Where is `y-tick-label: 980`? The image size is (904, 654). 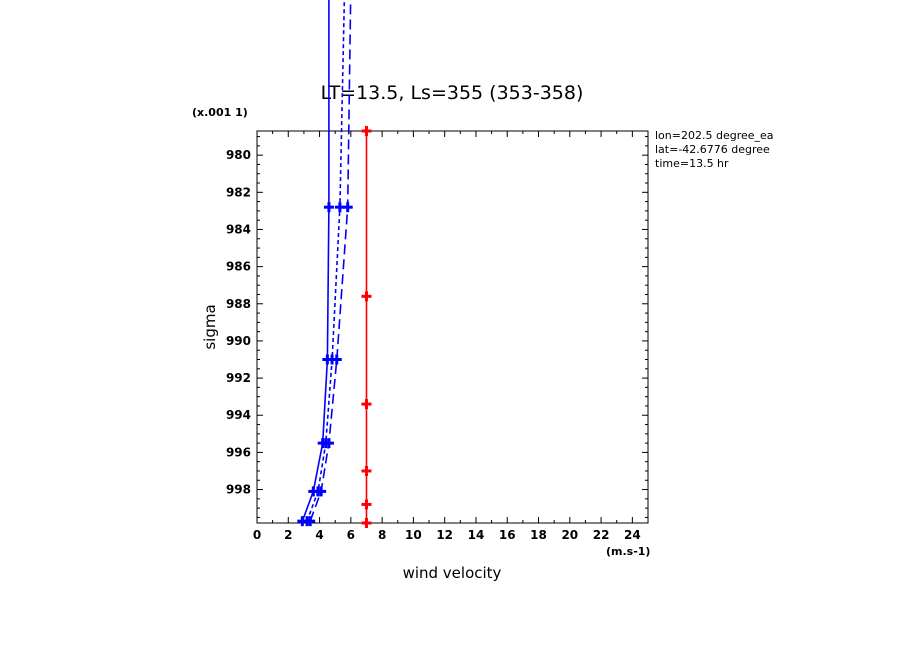 y-tick-label: 980 is located at coordinates (238, 155).